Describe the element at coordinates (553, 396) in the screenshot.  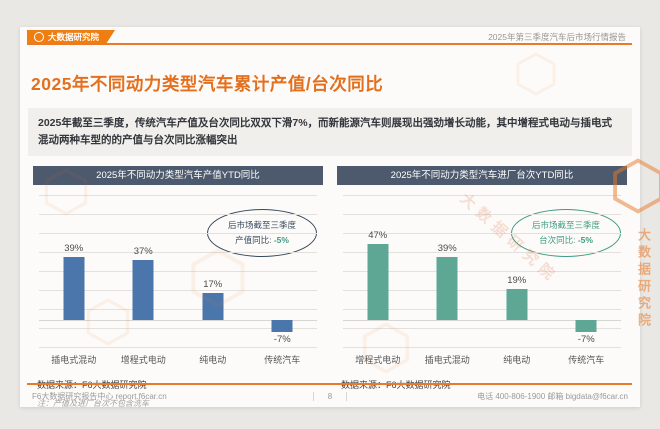
I see `footer-contact: 电话 400-806-1900 邮箱 bigdata@f6car.cn` at that location.